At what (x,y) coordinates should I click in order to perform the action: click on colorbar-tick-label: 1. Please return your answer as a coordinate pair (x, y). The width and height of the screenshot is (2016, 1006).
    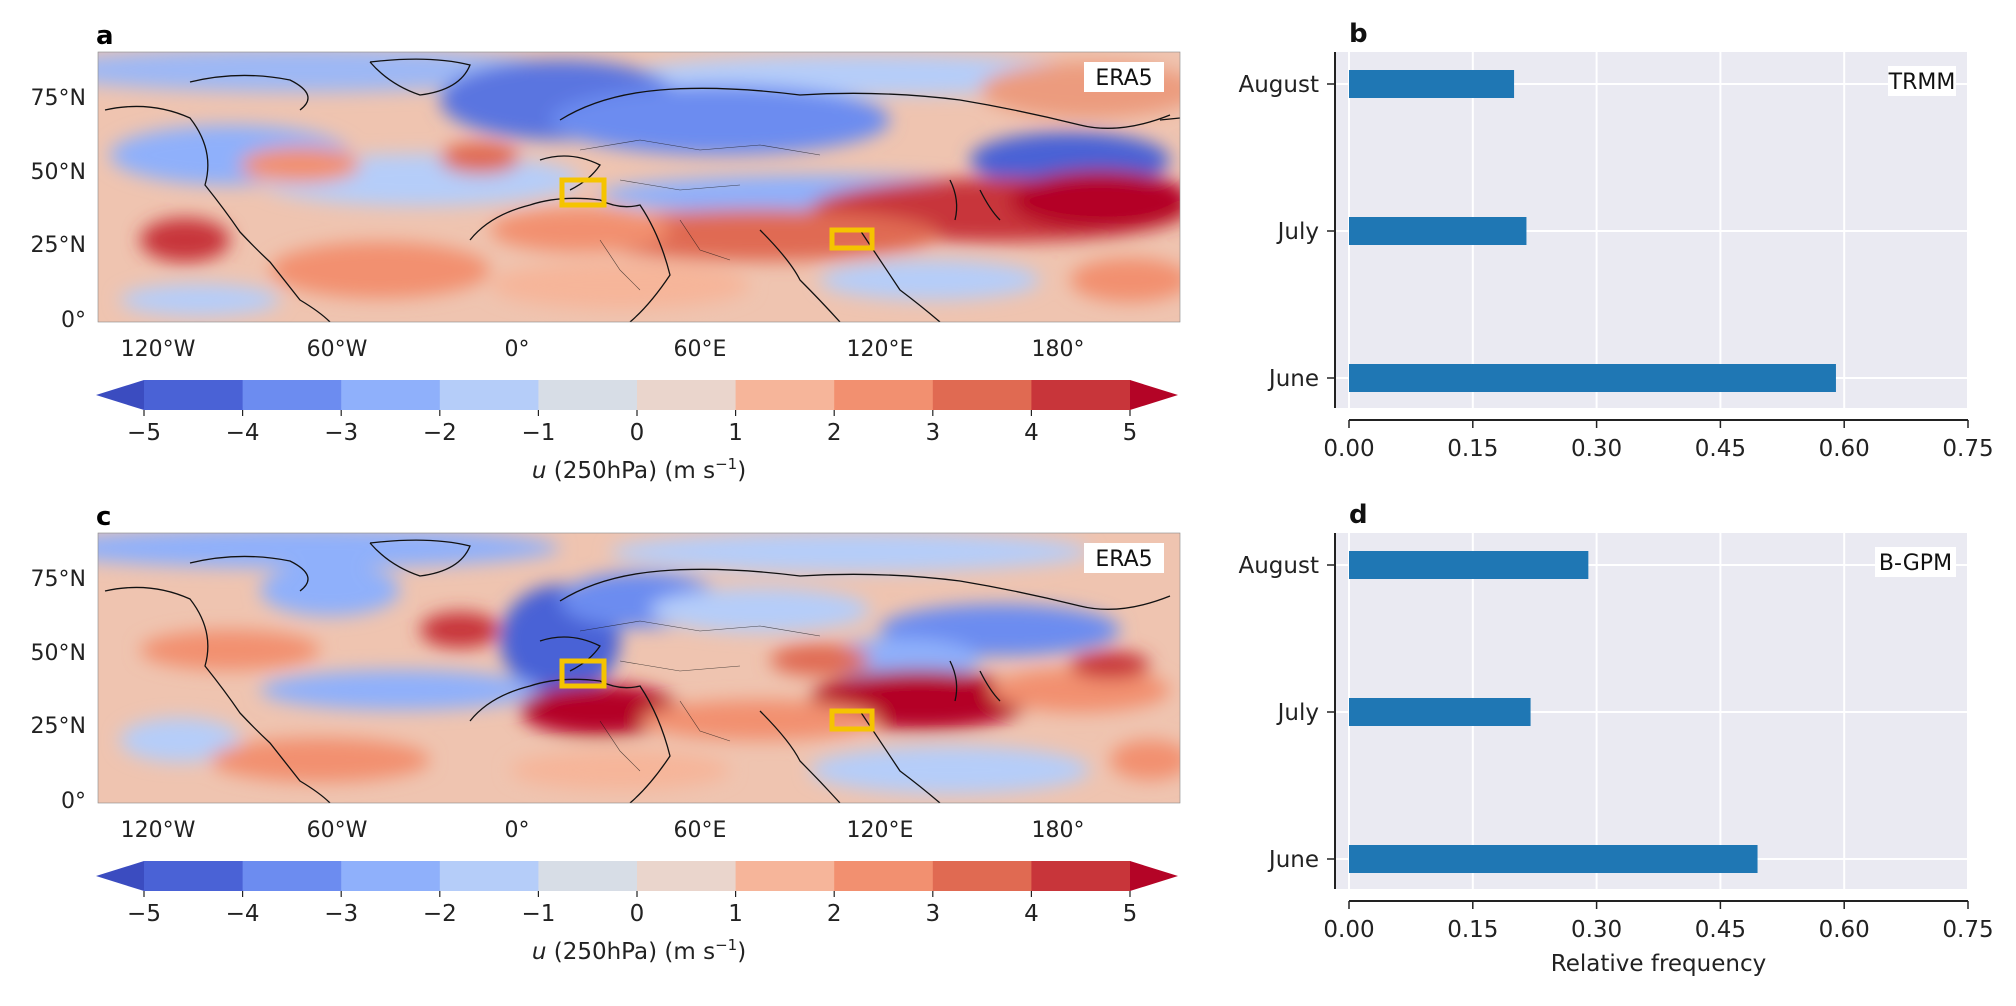
    Looking at the image, I should click on (735, 914).